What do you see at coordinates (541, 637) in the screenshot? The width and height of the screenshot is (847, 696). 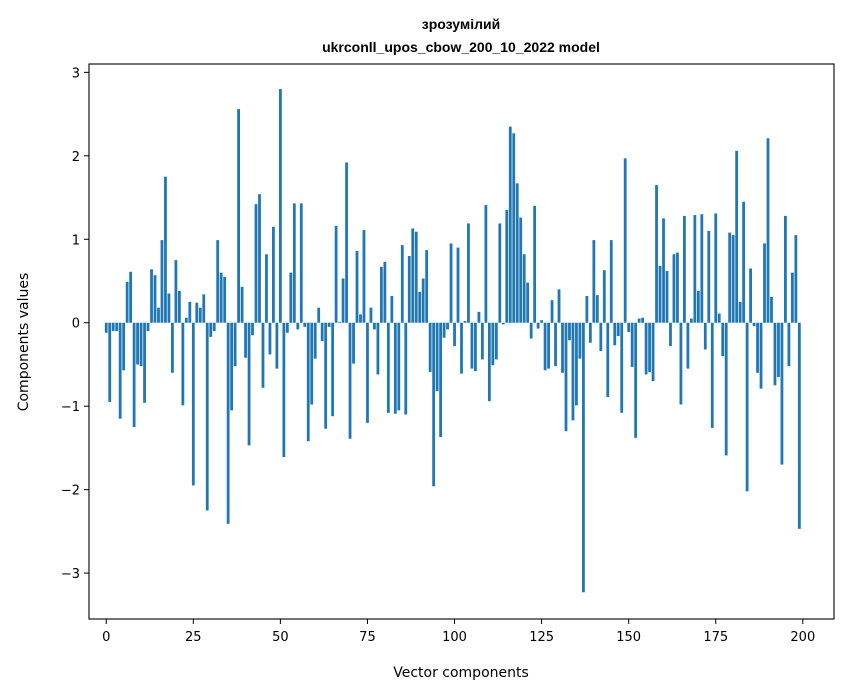 I see `x-tick-label: 125` at bounding box center [541, 637].